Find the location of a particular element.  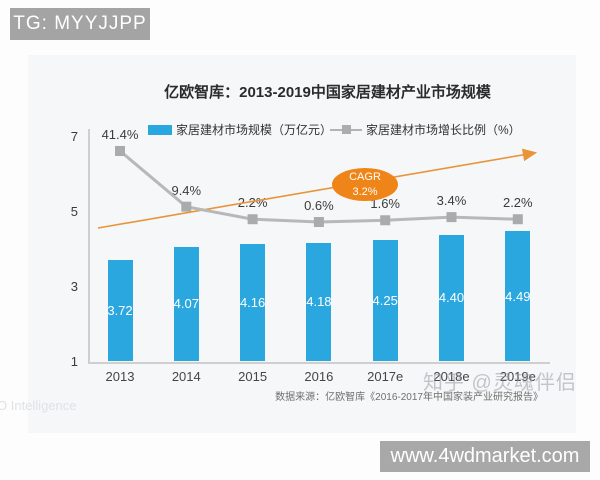

bar-2017e is located at coordinates (385, 300).